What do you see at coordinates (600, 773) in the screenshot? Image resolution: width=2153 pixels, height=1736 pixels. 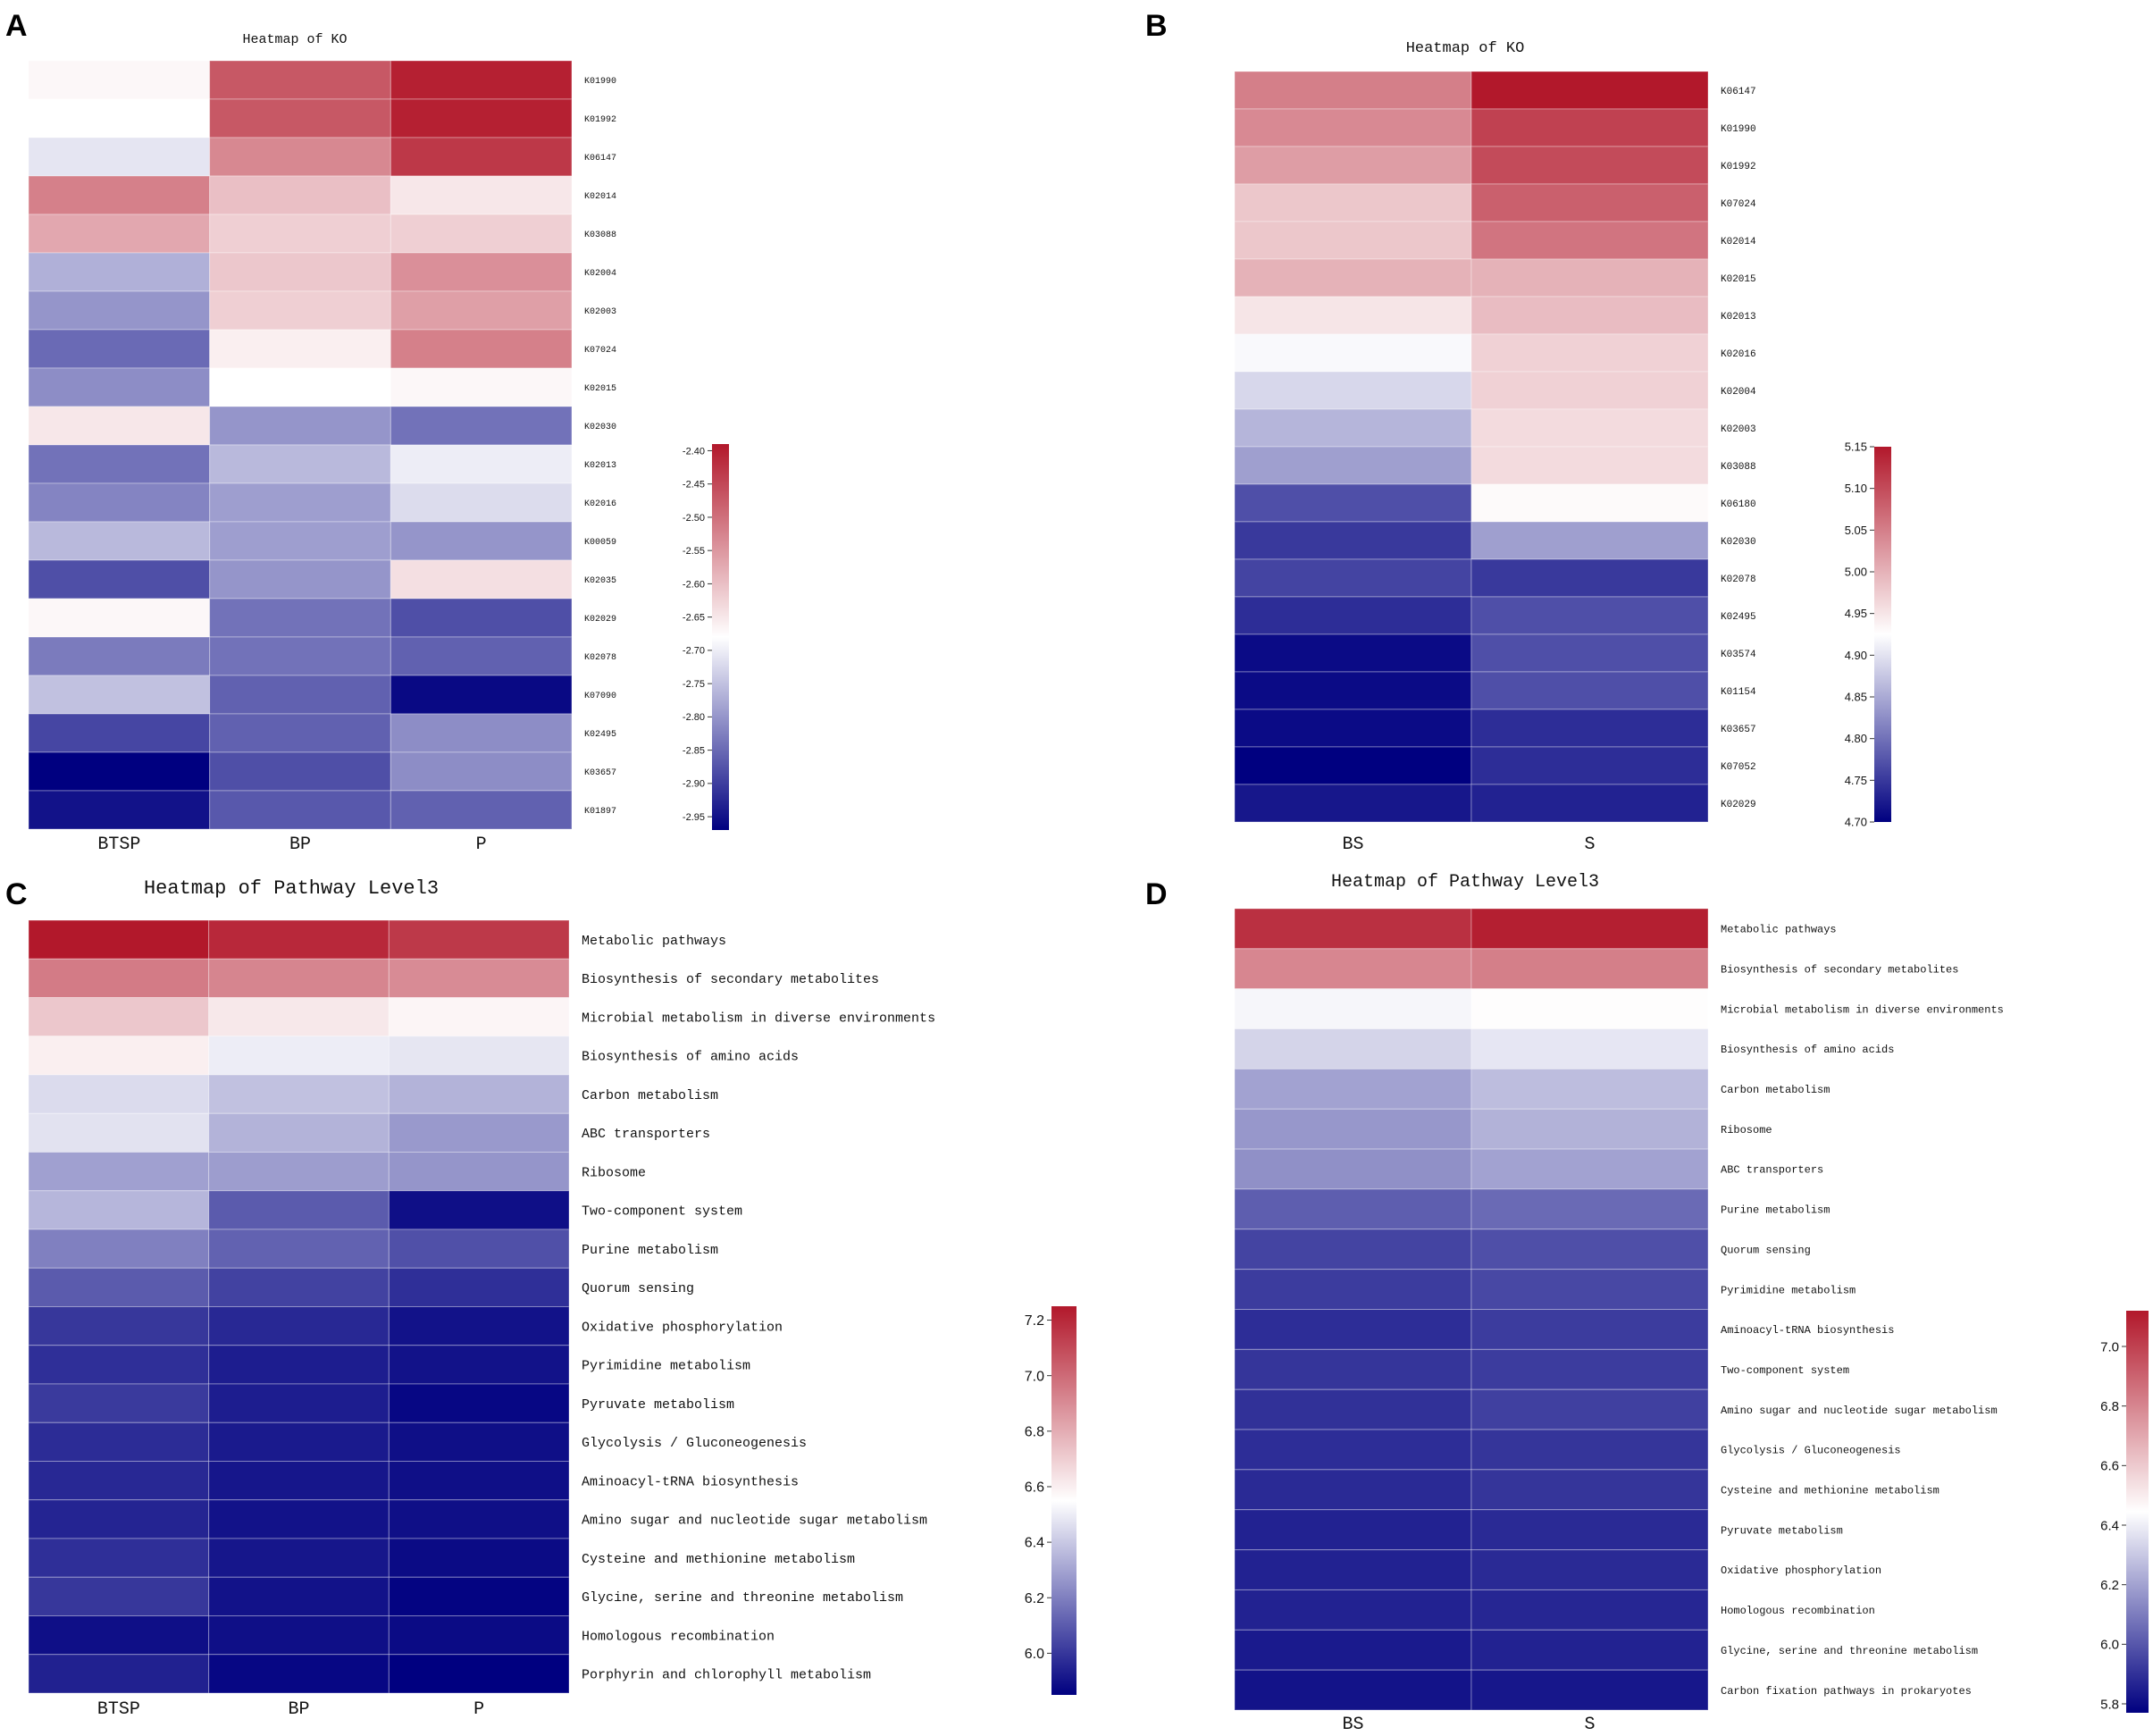 I see `row-label: K03657` at bounding box center [600, 773].